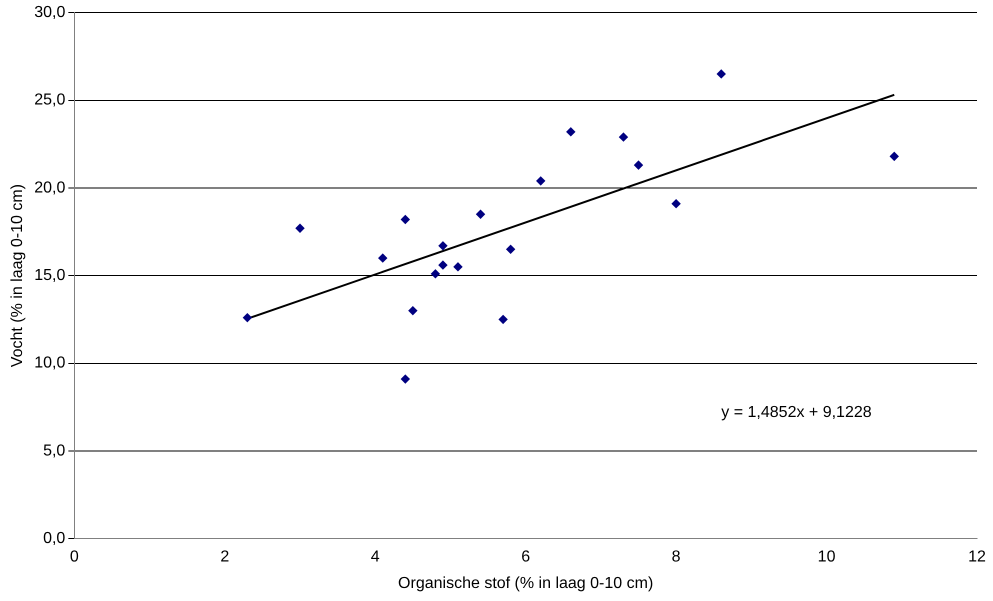  Describe the element at coordinates (525, 557) in the screenshot. I see `x-tick-label: 6` at that location.